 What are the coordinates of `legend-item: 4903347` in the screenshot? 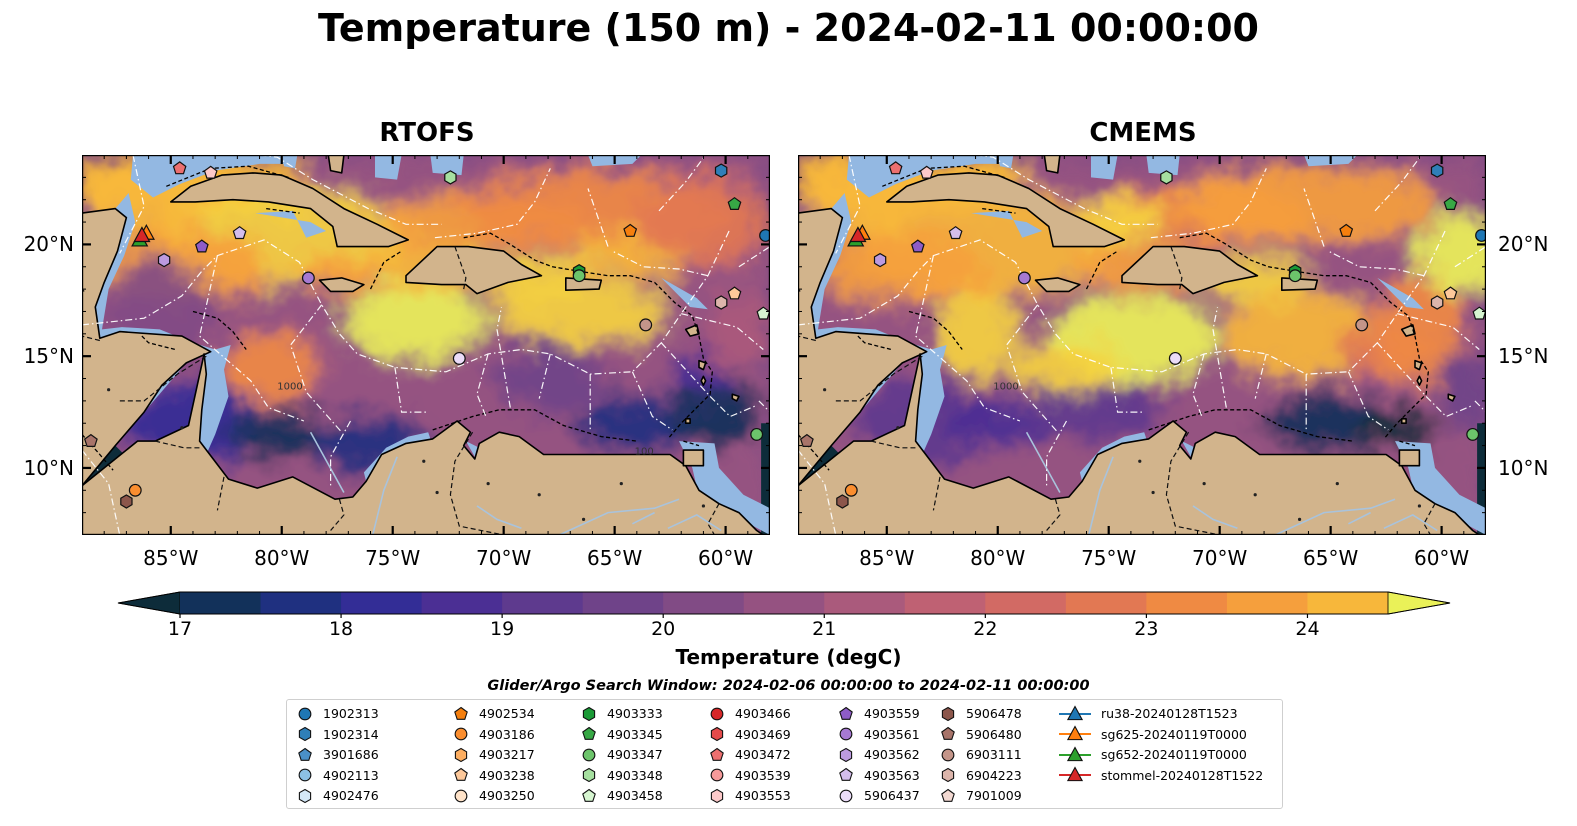 It's located at (621, 754).